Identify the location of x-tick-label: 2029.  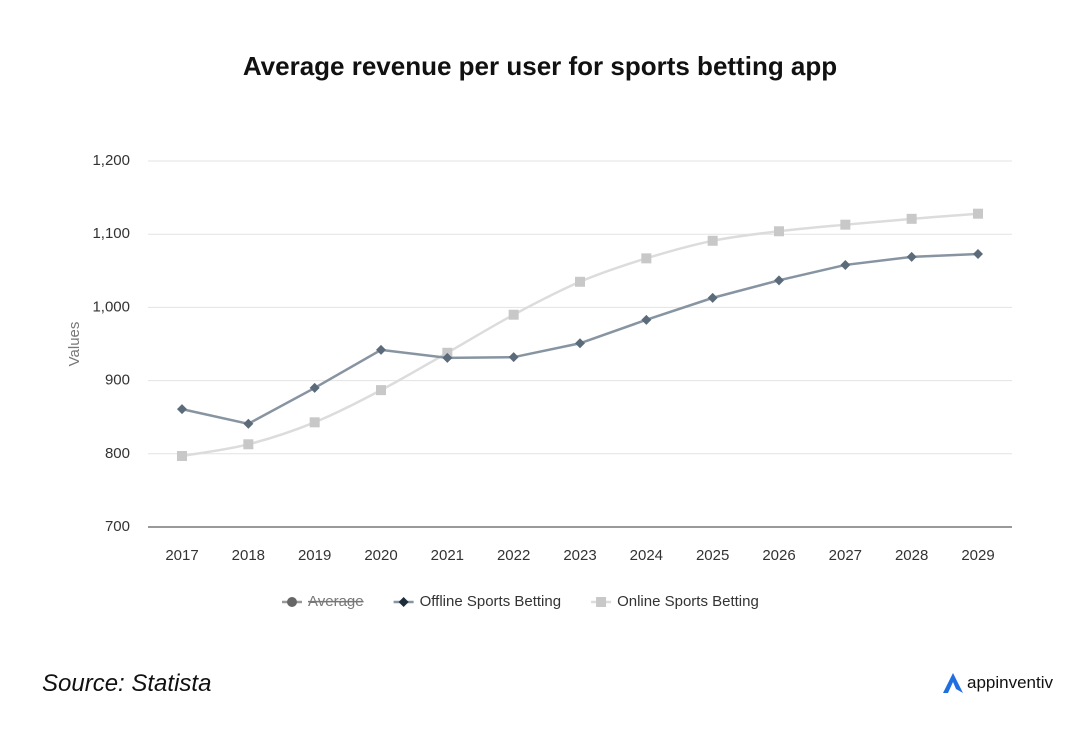
(977, 555).